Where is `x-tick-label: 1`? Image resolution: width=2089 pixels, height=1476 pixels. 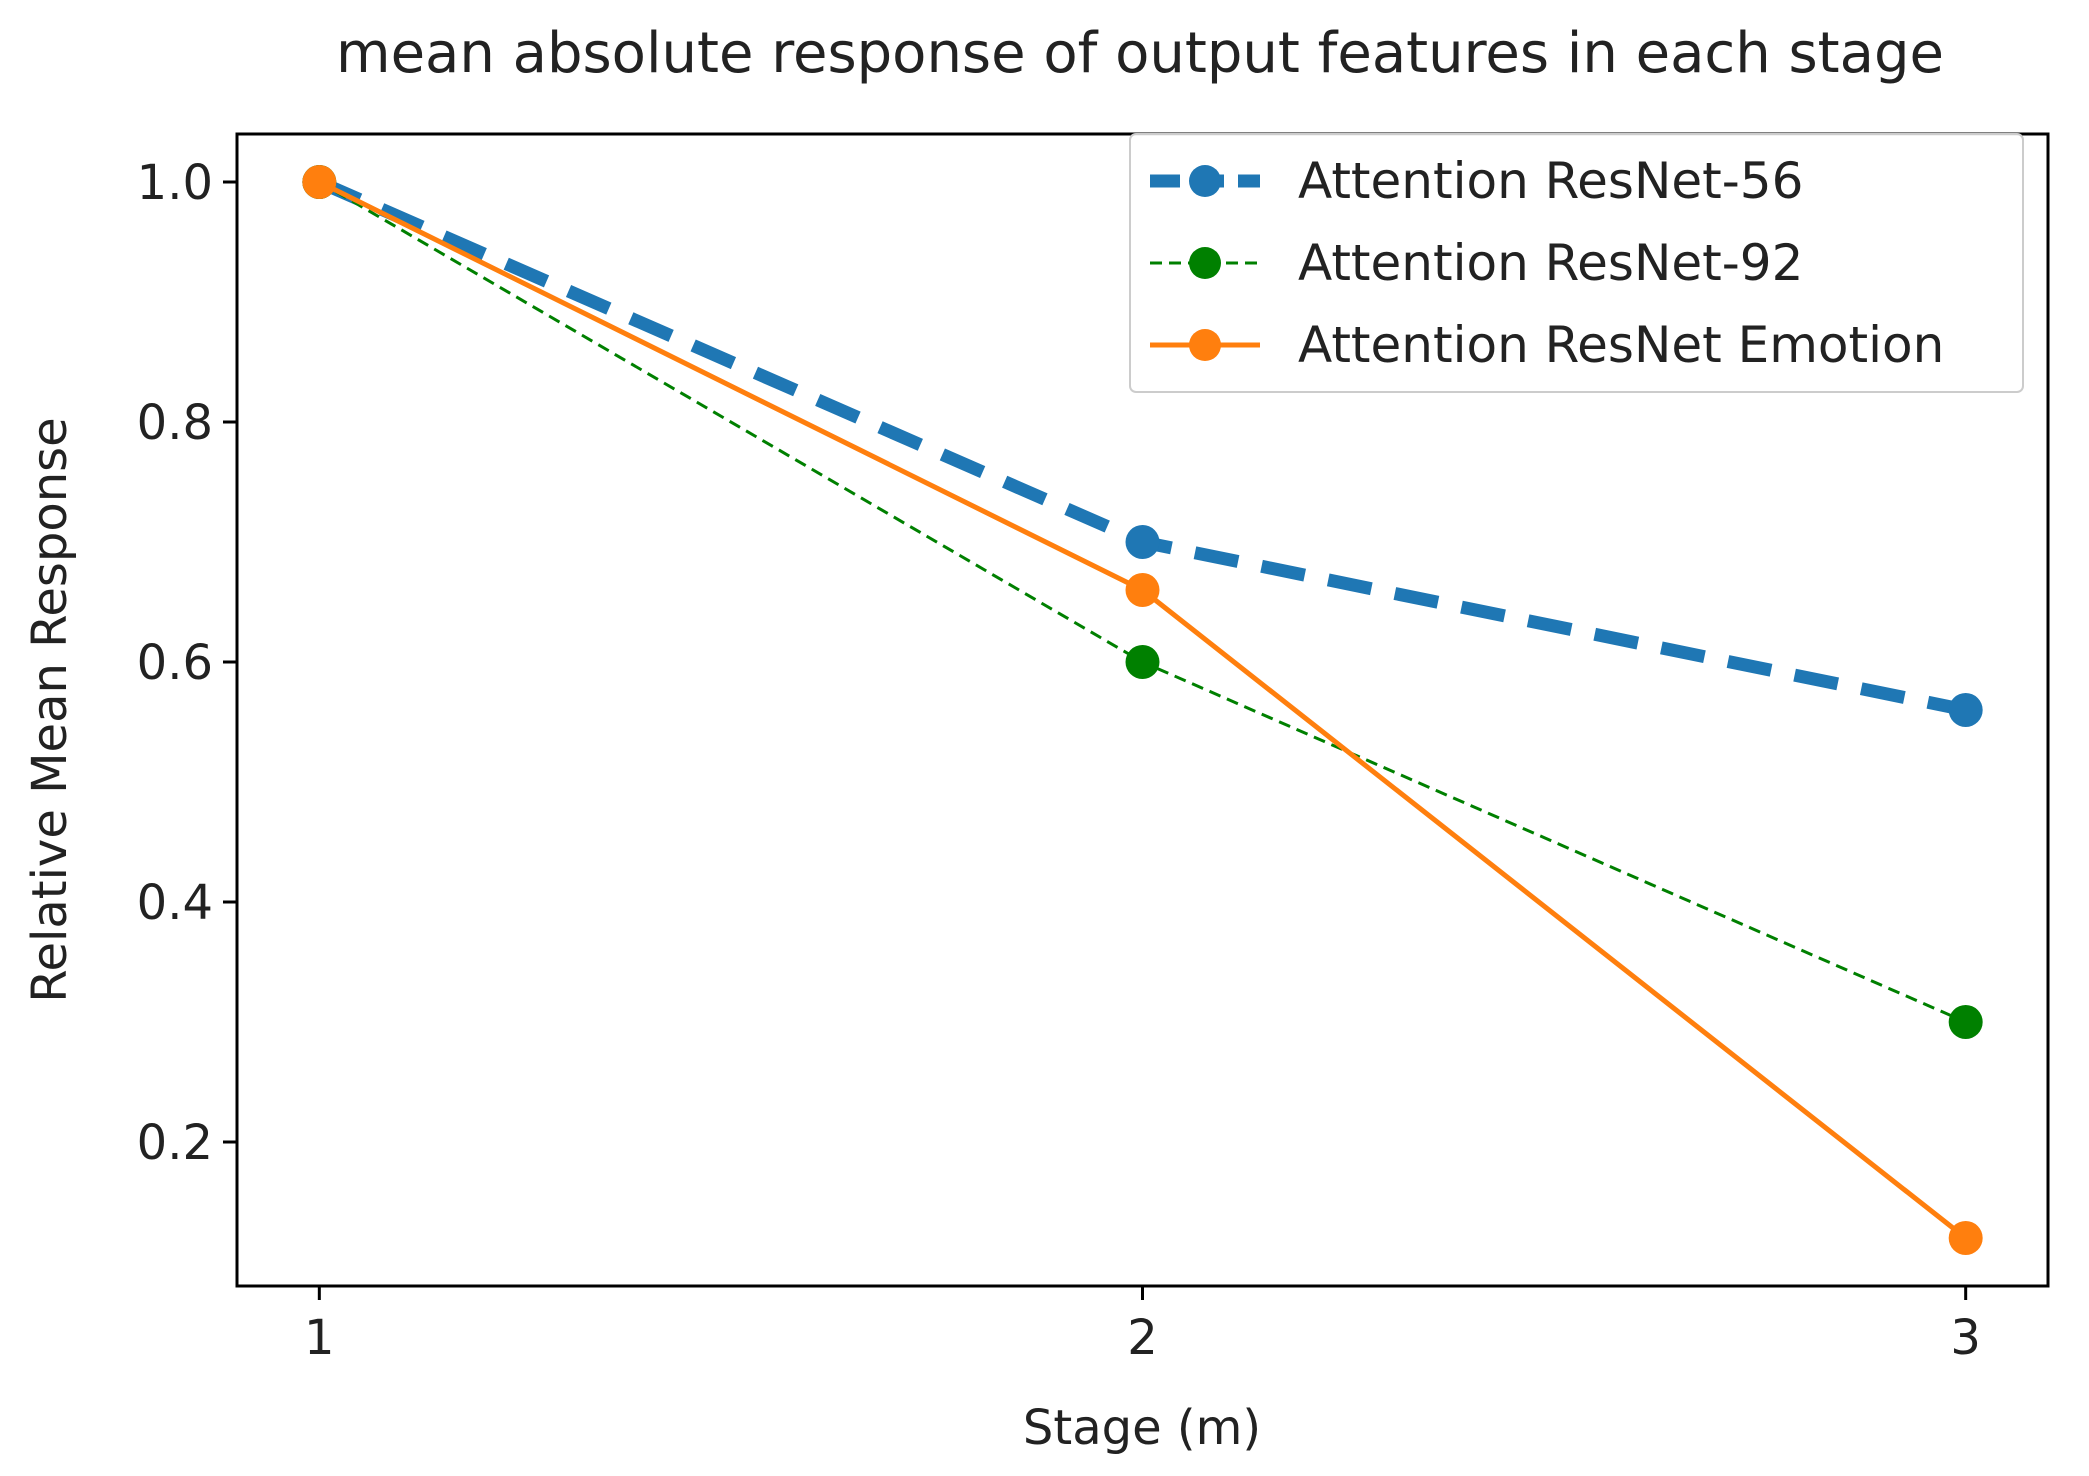 x-tick-label: 1 is located at coordinates (319, 1338).